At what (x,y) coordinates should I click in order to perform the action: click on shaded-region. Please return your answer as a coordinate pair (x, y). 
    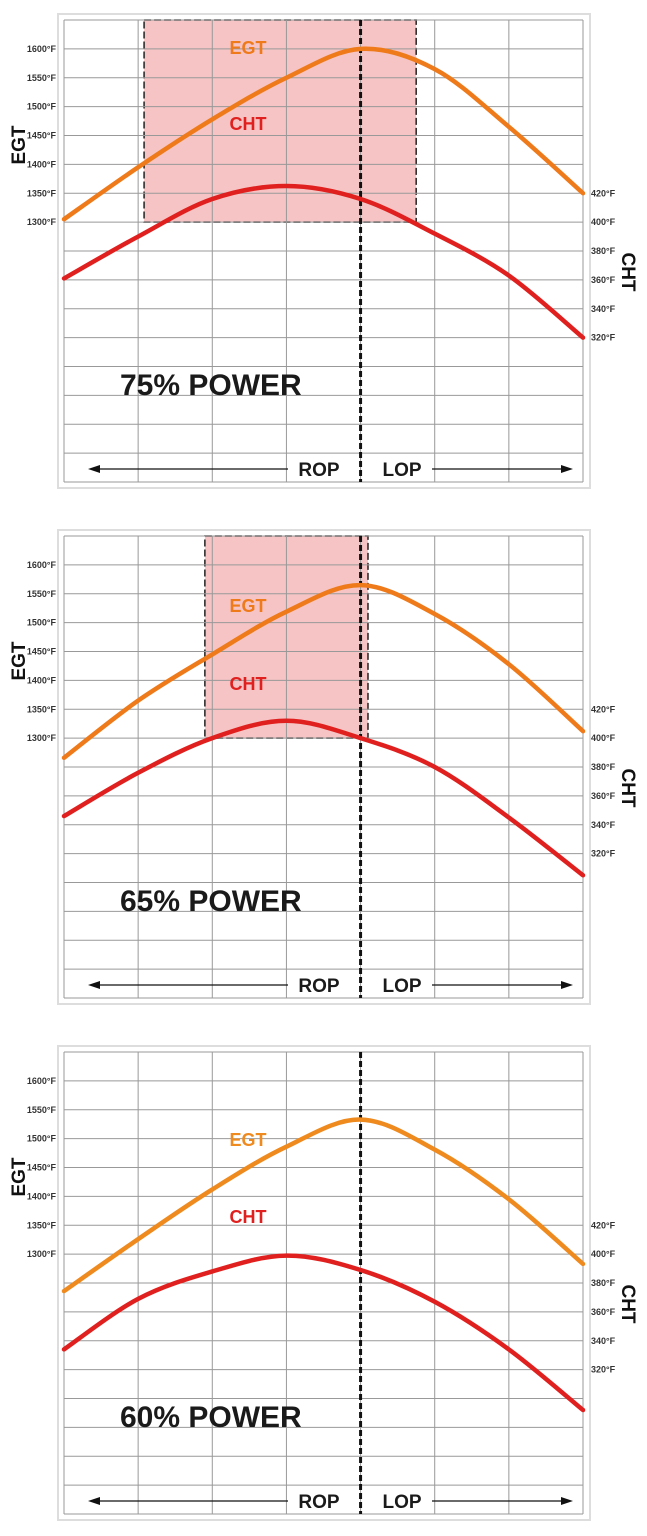
    Looking at the image, I should click on (280, 121).